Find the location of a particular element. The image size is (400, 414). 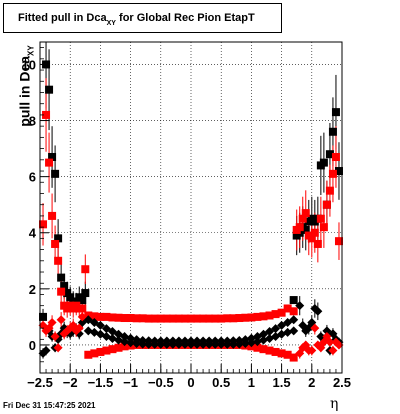

x-tick-label: 1 is located at coordinates (251, 382).